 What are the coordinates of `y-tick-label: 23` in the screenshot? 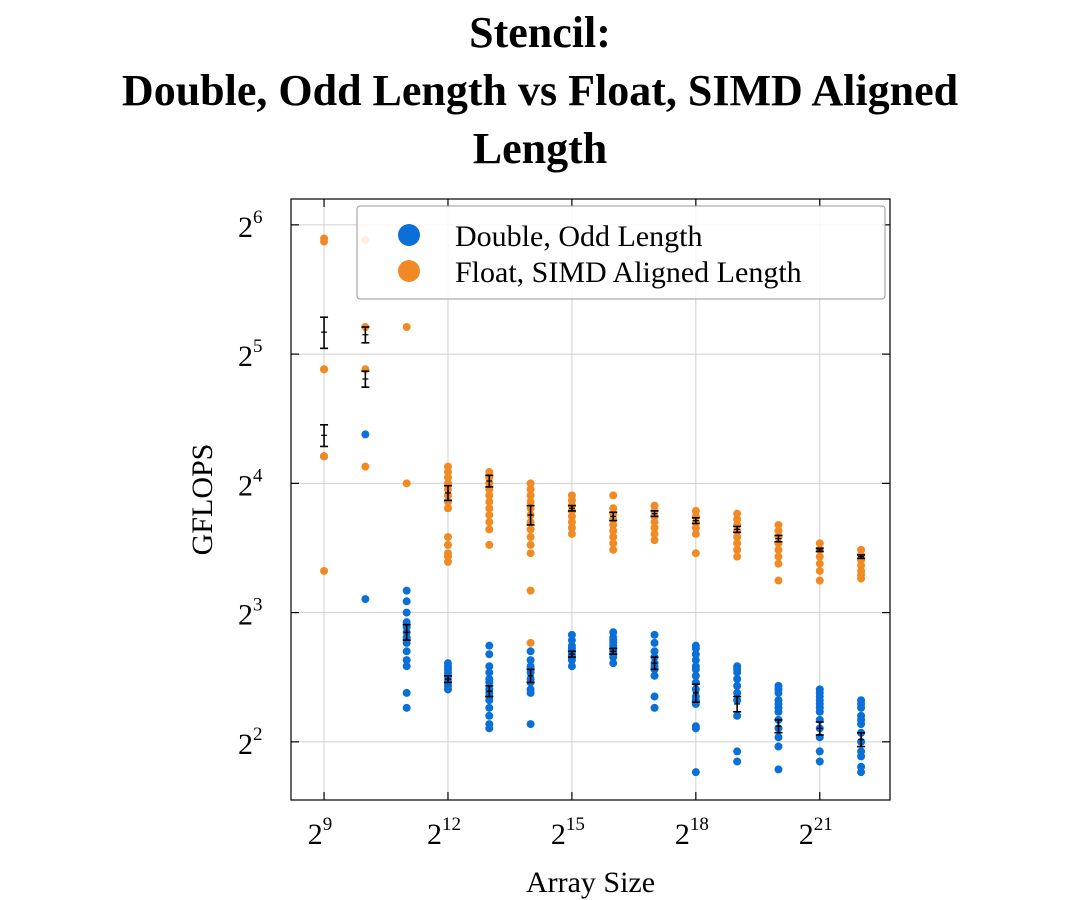 It's located at (250, 613).